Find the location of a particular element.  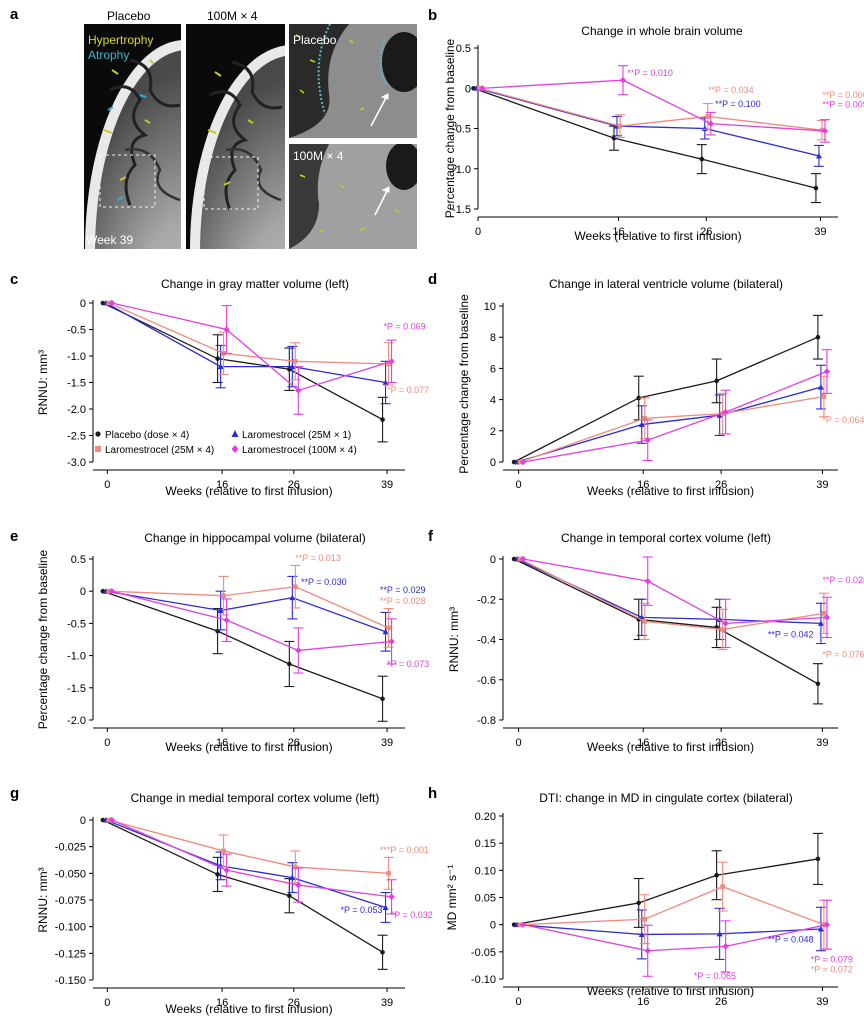

p-value-annotation: **P = 0.034 is located at coordinates (731, 90).